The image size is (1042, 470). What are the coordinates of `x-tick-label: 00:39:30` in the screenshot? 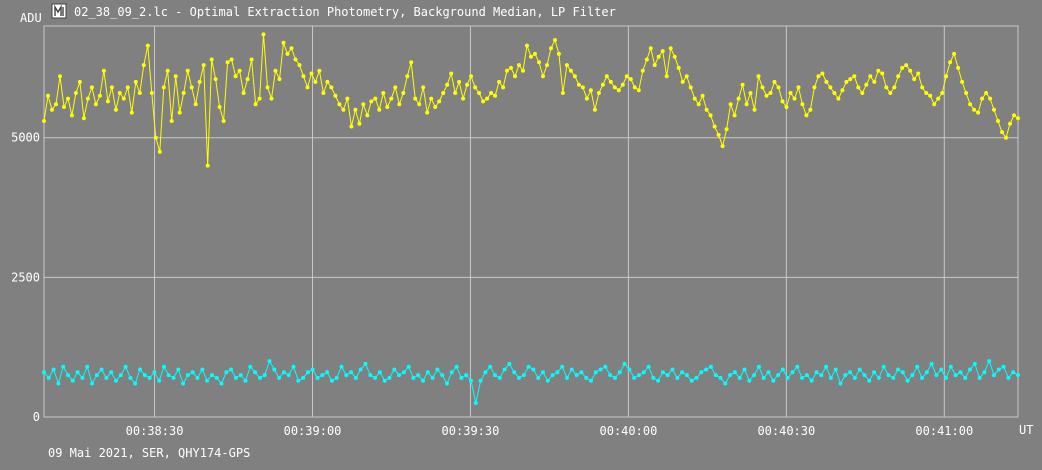 It's located at (471, 431).